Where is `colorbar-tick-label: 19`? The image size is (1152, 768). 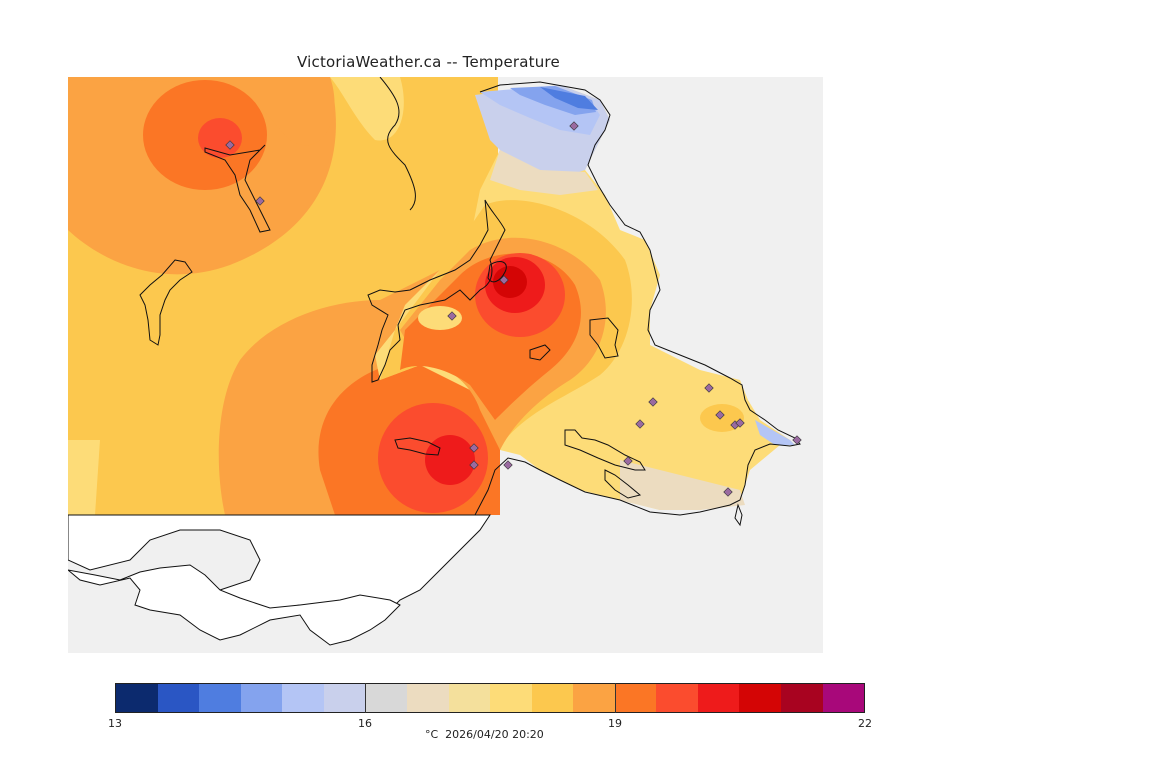 colorbar-tick-label: 19 is located at coordinates (615, 723).